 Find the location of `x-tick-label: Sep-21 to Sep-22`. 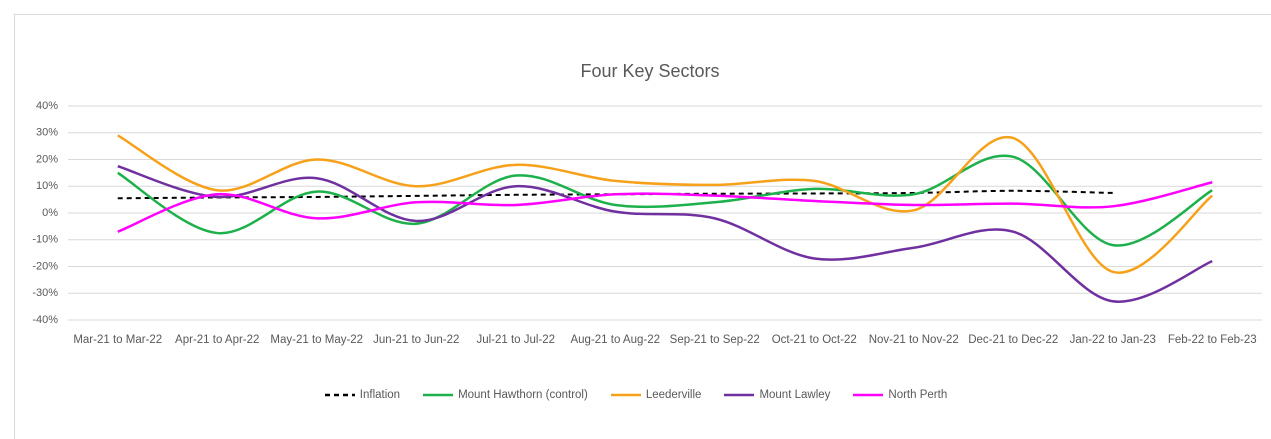

x-tick-label: Sep-21 to Sep-22 is located at coordinates (714, 340).